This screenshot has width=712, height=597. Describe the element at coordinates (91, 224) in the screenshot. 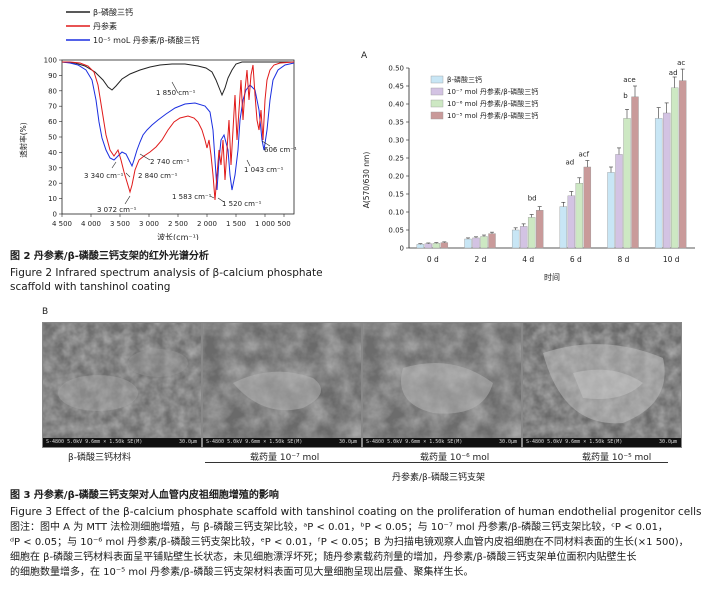

I see `ir-x-tick-label: 4 000` at that location.